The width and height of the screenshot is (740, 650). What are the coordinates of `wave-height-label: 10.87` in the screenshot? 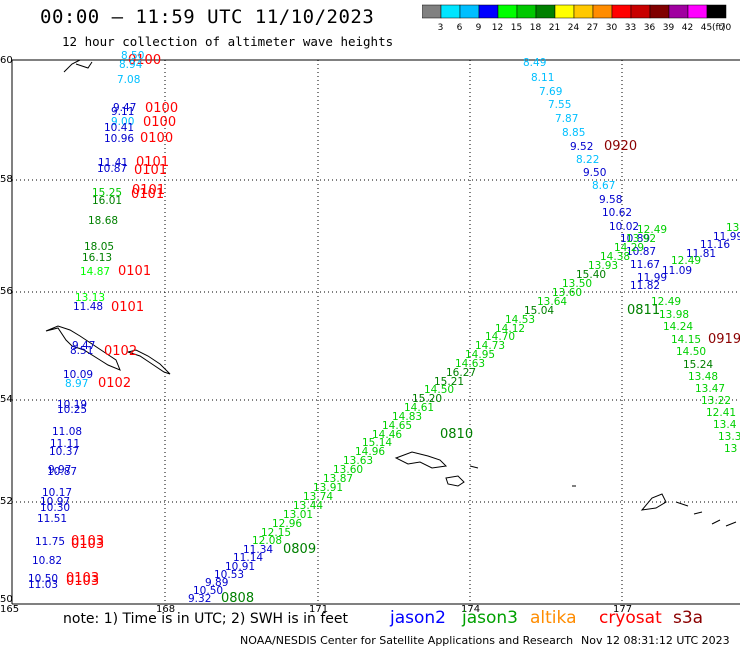 It's located at (112, 169).